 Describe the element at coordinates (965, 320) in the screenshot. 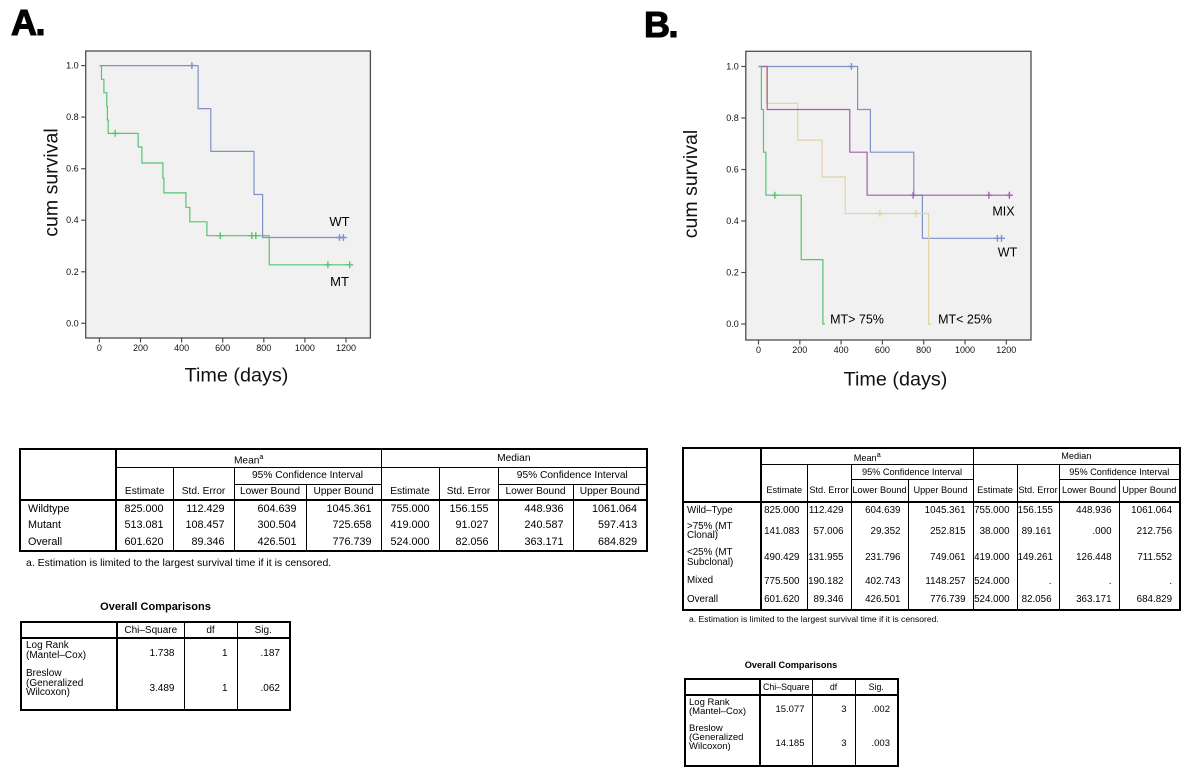

I see `svg-text: MT< 25%` at that location.